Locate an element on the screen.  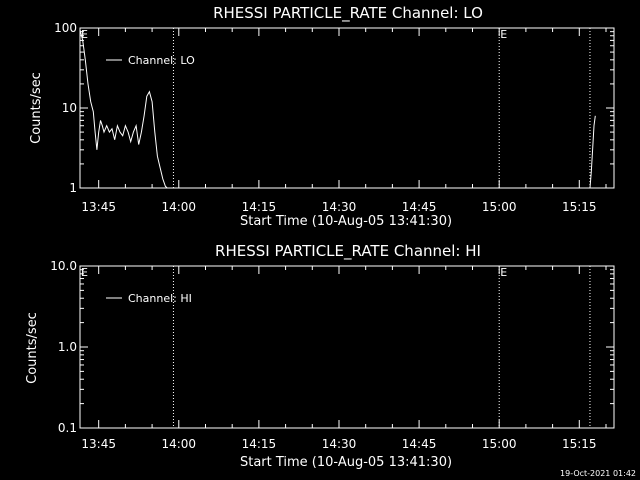
legend-label-hi: Channel: HI is located at coordinates (160, 298).